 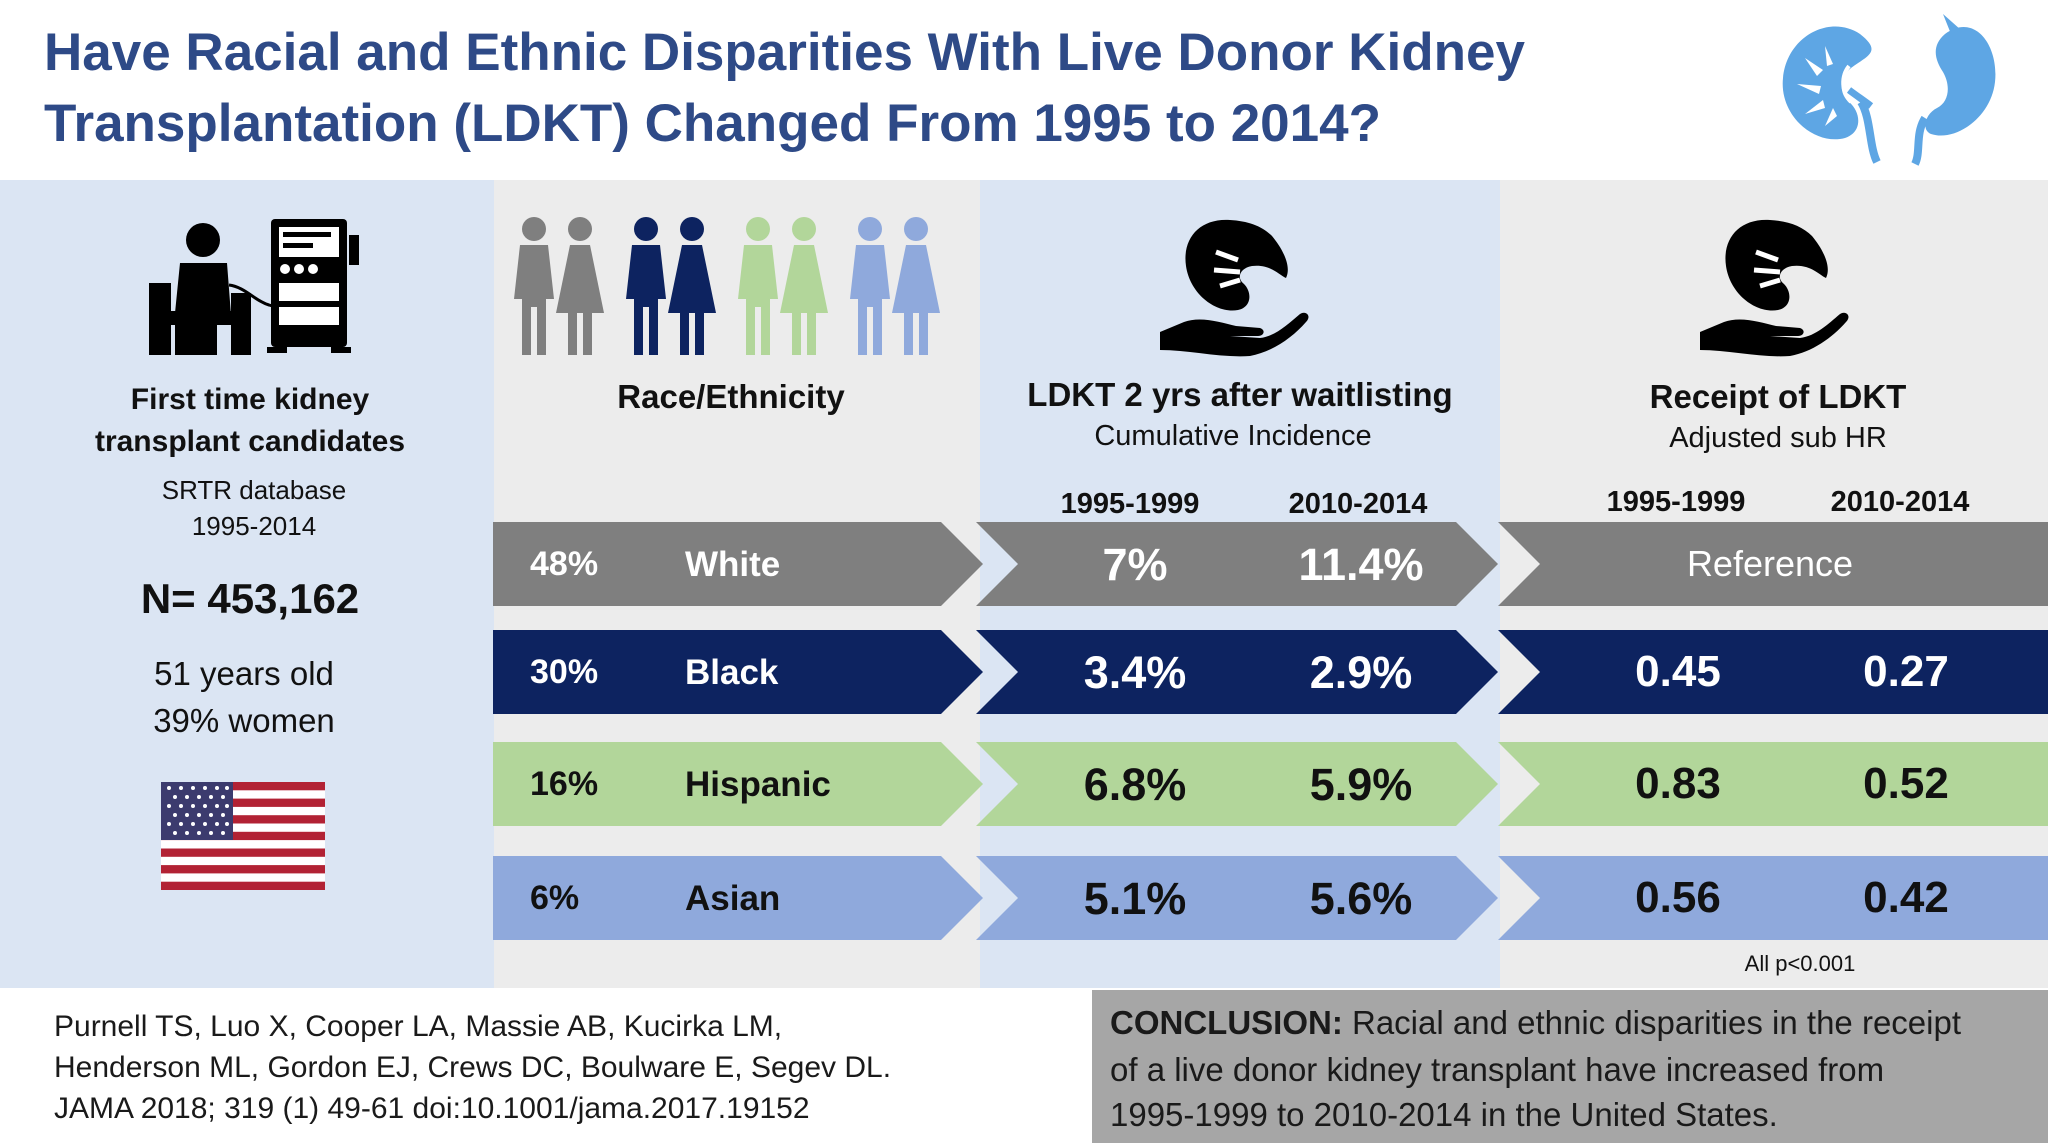 I want to click on row-band-hispanic-inc, so click(x=1237, y=784).